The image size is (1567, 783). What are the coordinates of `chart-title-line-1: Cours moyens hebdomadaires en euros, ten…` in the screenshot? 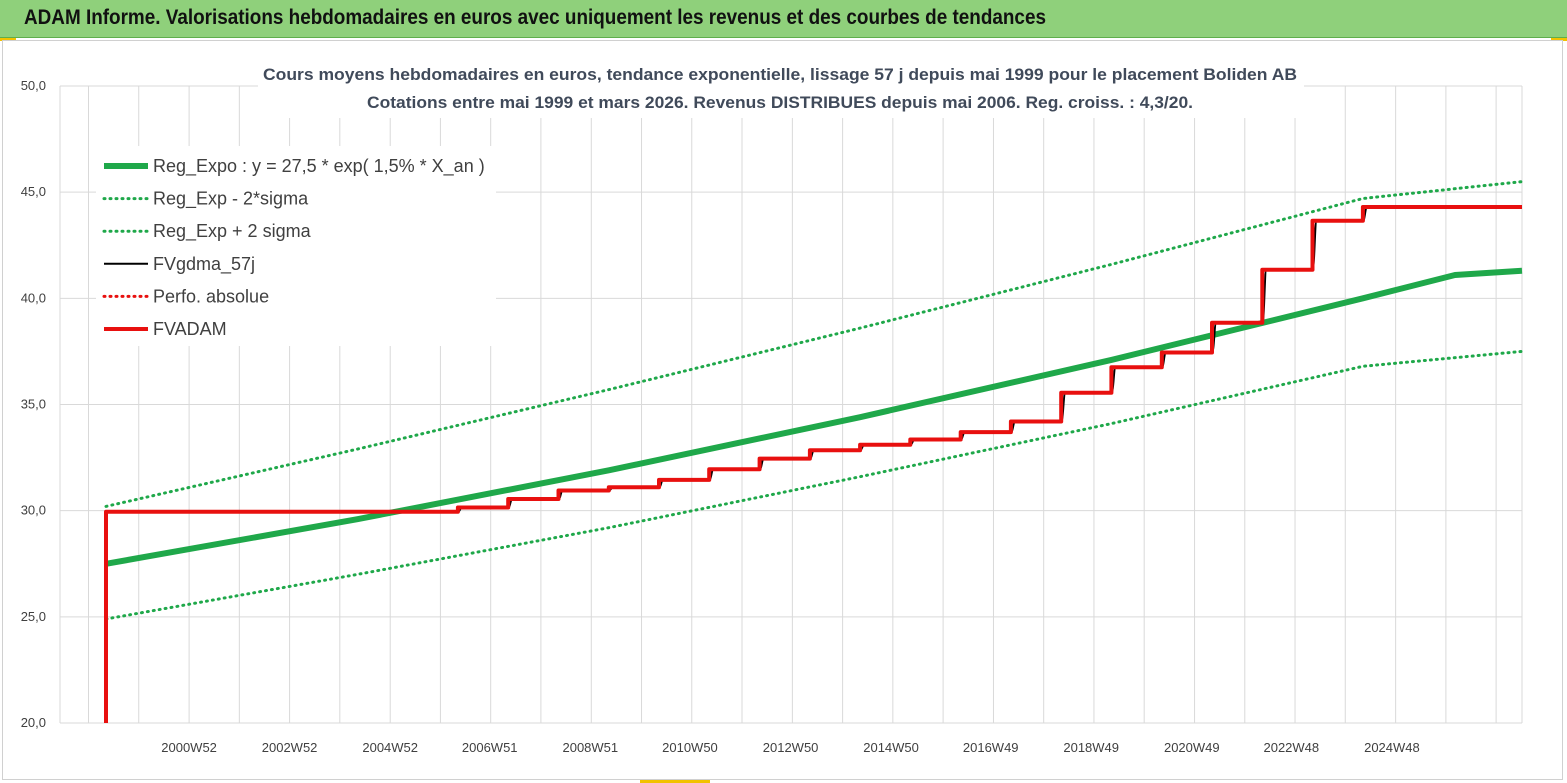 It's located at (780, 74).